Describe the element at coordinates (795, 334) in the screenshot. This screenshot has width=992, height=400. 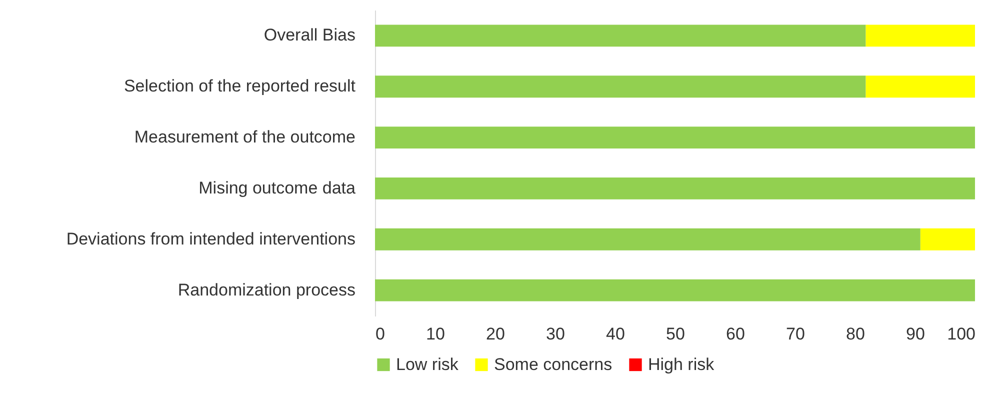
I see `x-tick-label: 70` at that location.